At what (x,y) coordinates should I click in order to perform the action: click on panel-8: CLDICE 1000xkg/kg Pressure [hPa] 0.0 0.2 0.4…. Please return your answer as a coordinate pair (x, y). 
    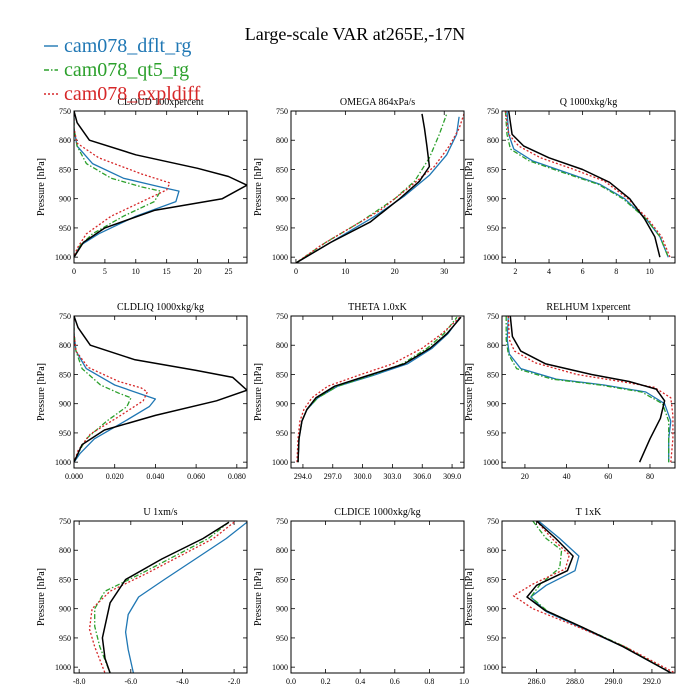
    Looking at the image, I should click on (361, 596).